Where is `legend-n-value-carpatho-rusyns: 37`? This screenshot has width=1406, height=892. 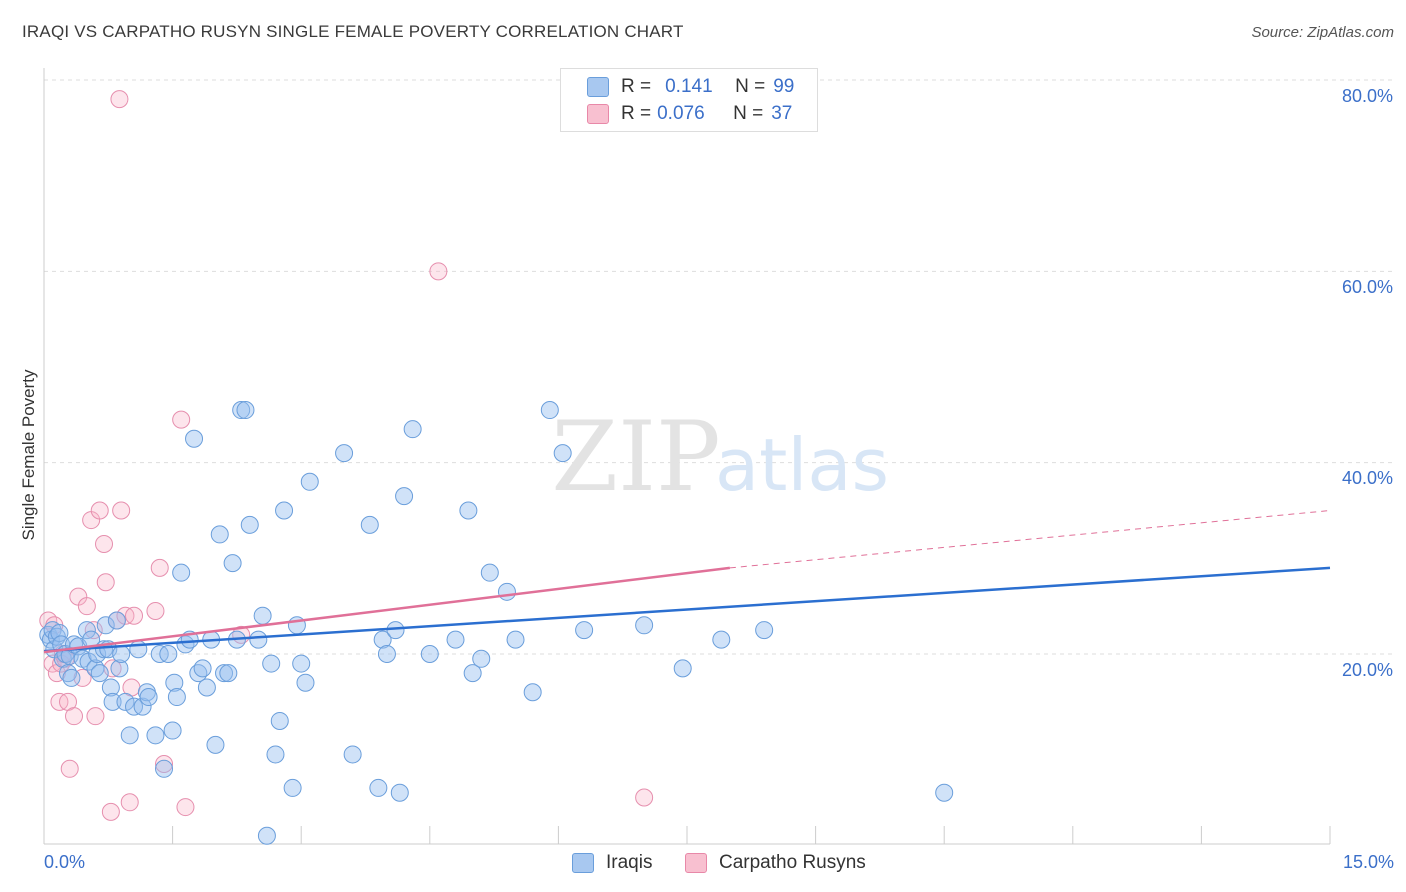
legend-n-value-carpatho-rusyns: 37 is located at coordinates (782, 113).